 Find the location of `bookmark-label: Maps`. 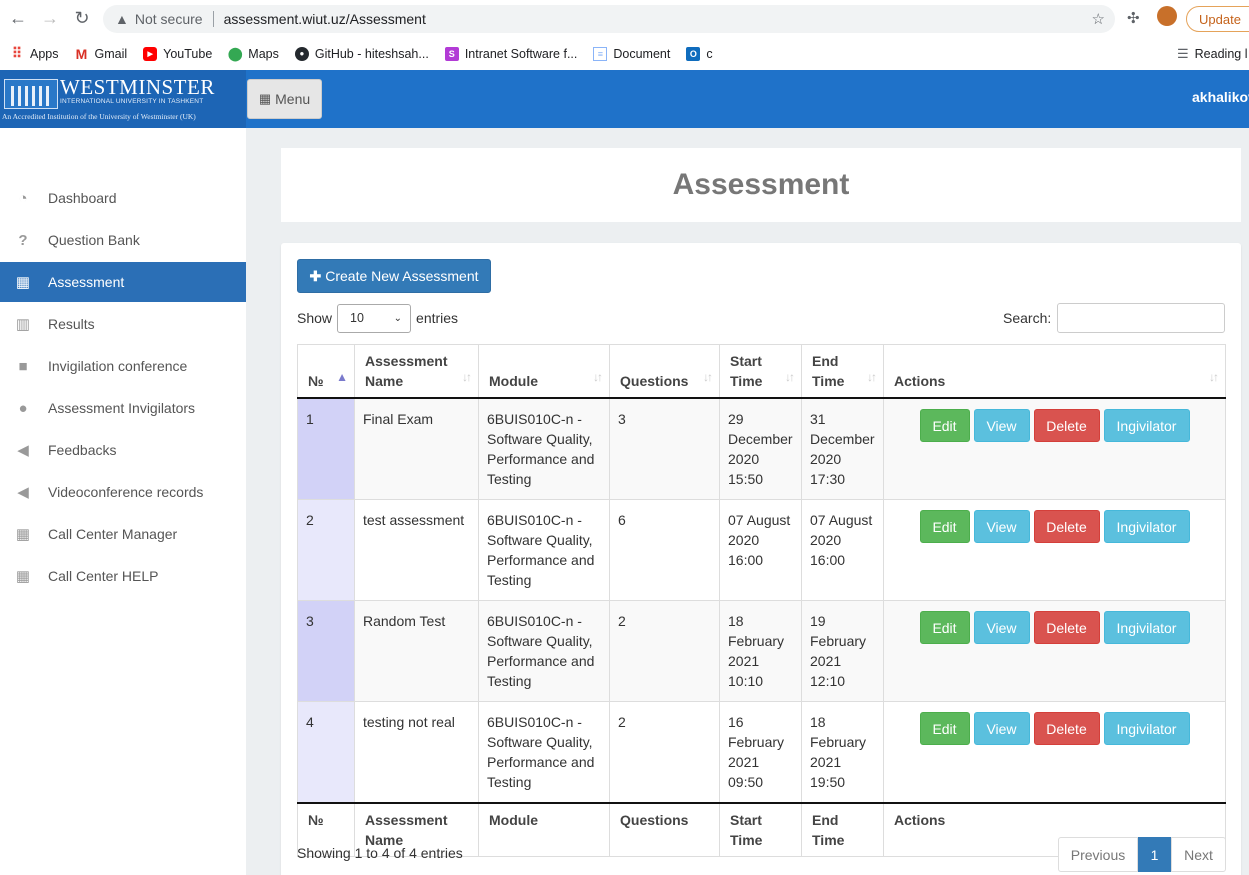

bookmark-label: Maps is located at coordinates (263, 53).